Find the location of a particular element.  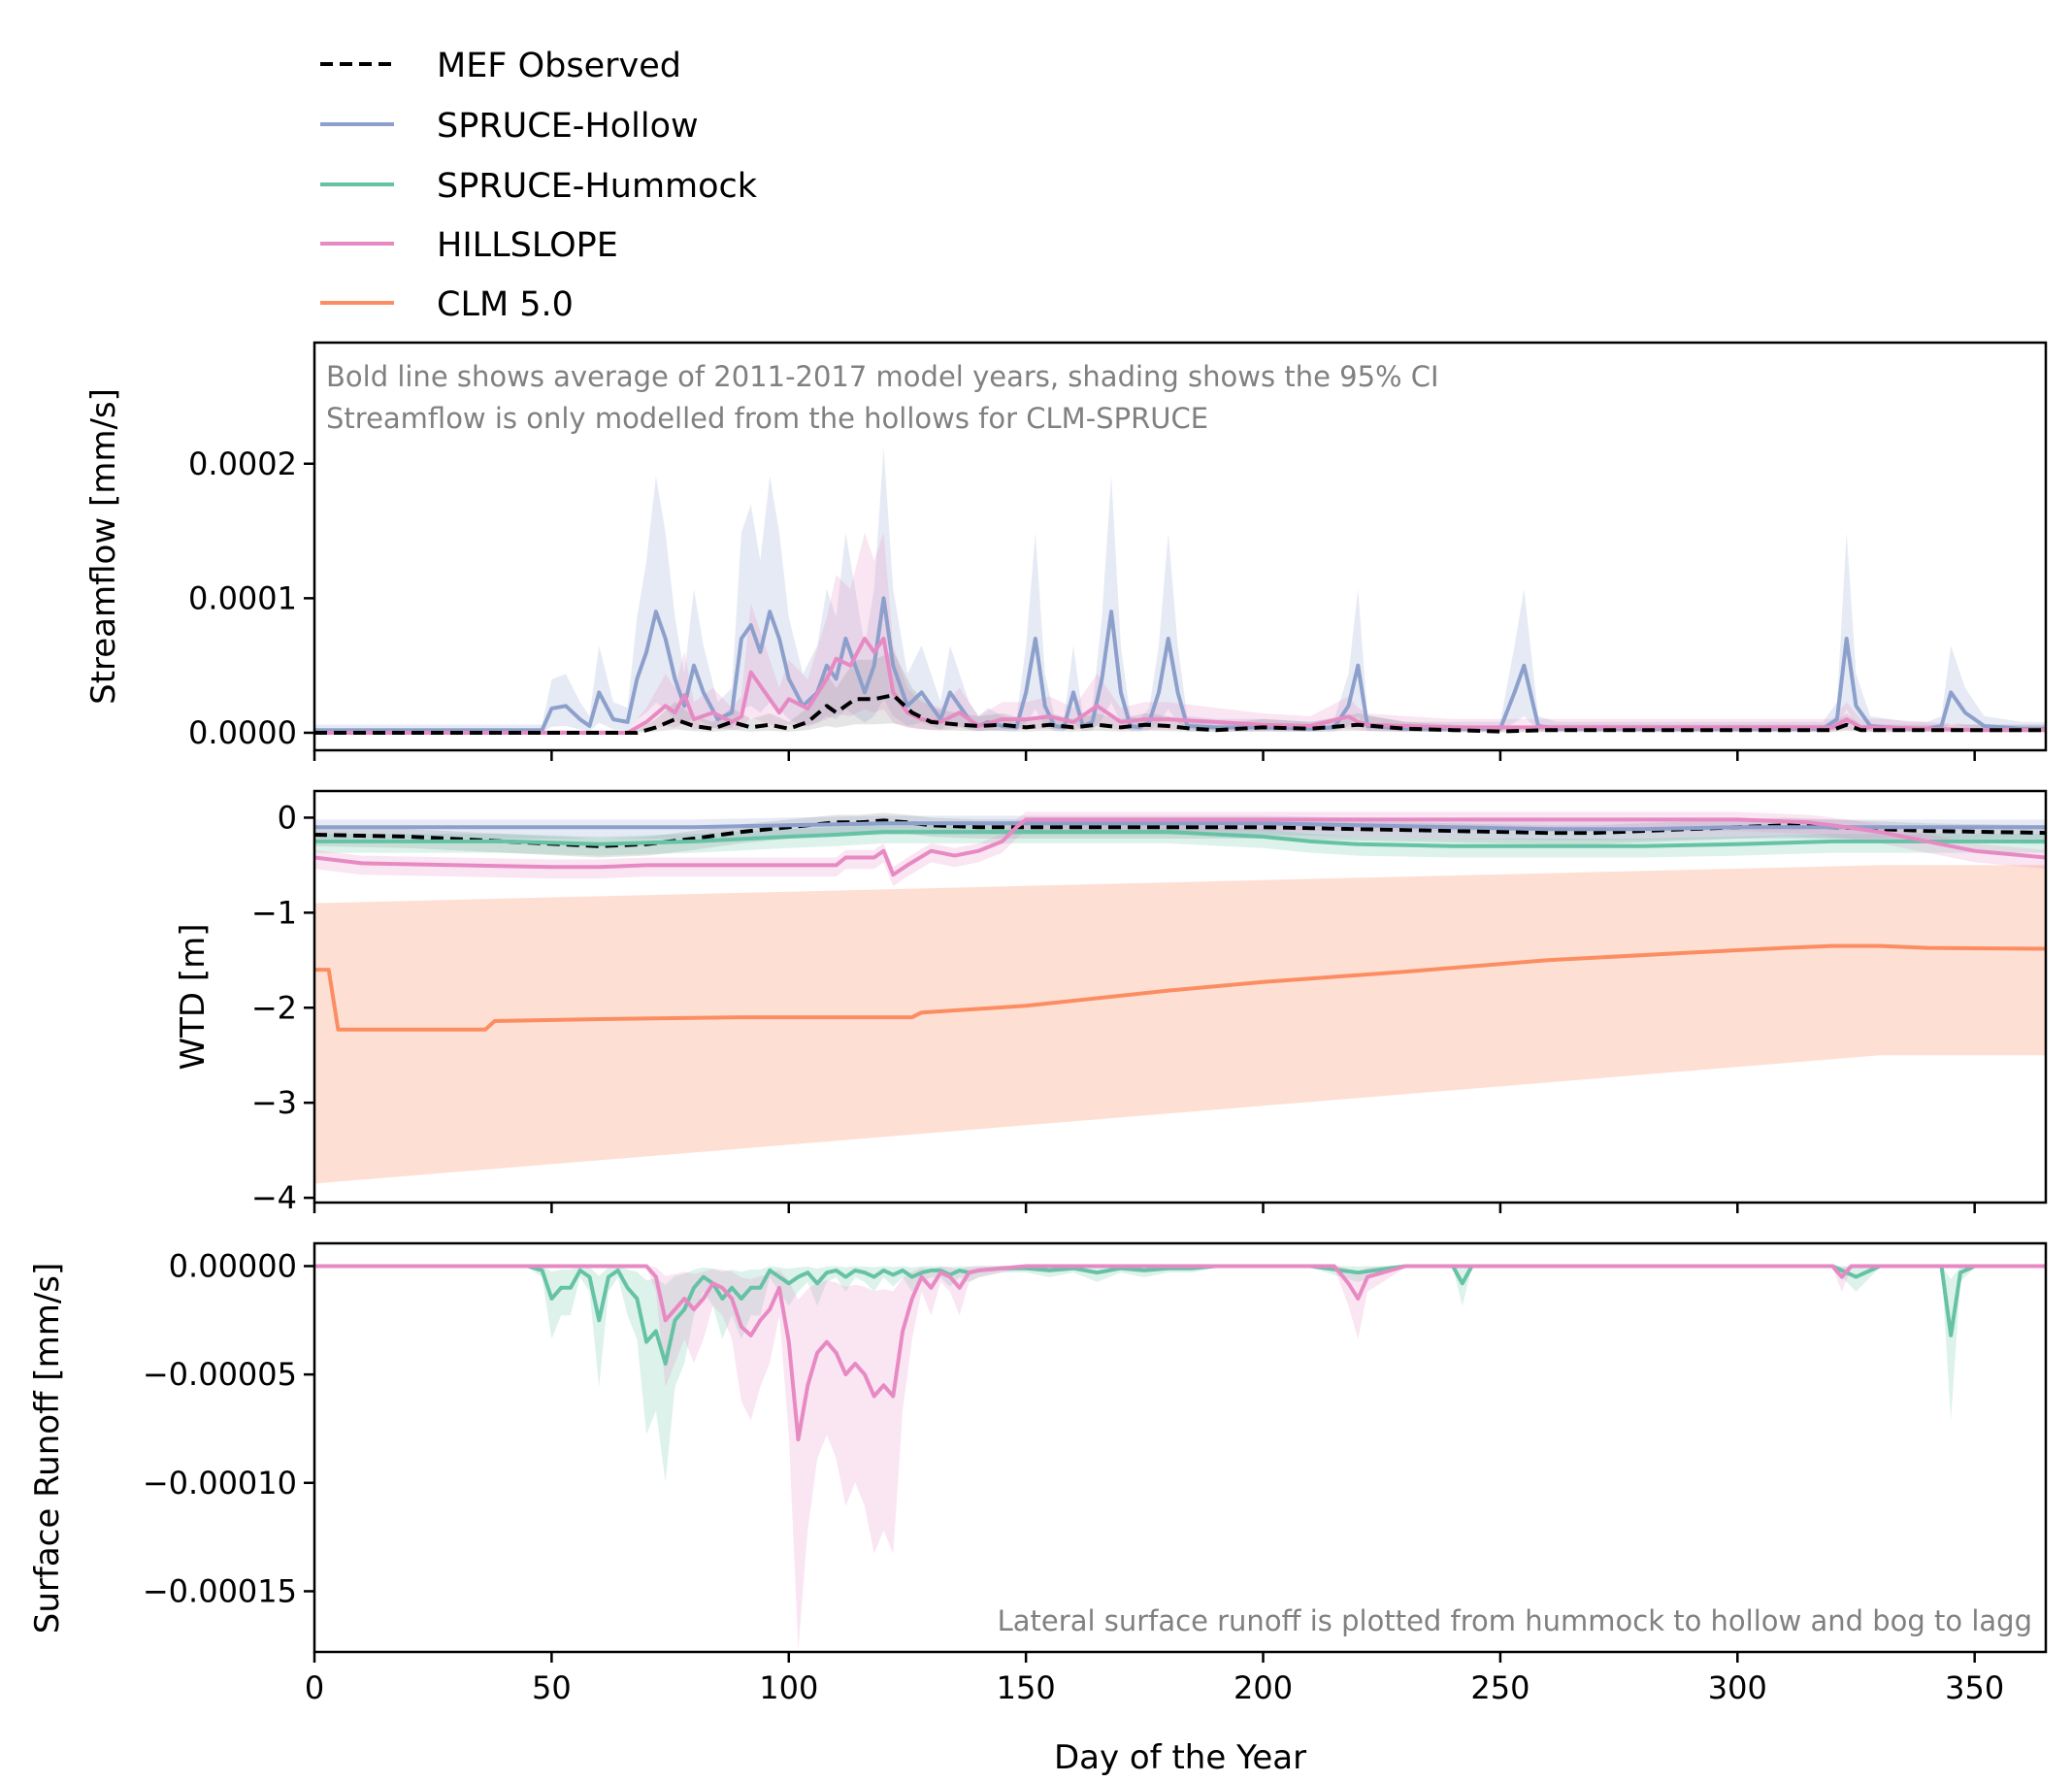

xtick-label: 250 is located at coordinates (1499, 1687).